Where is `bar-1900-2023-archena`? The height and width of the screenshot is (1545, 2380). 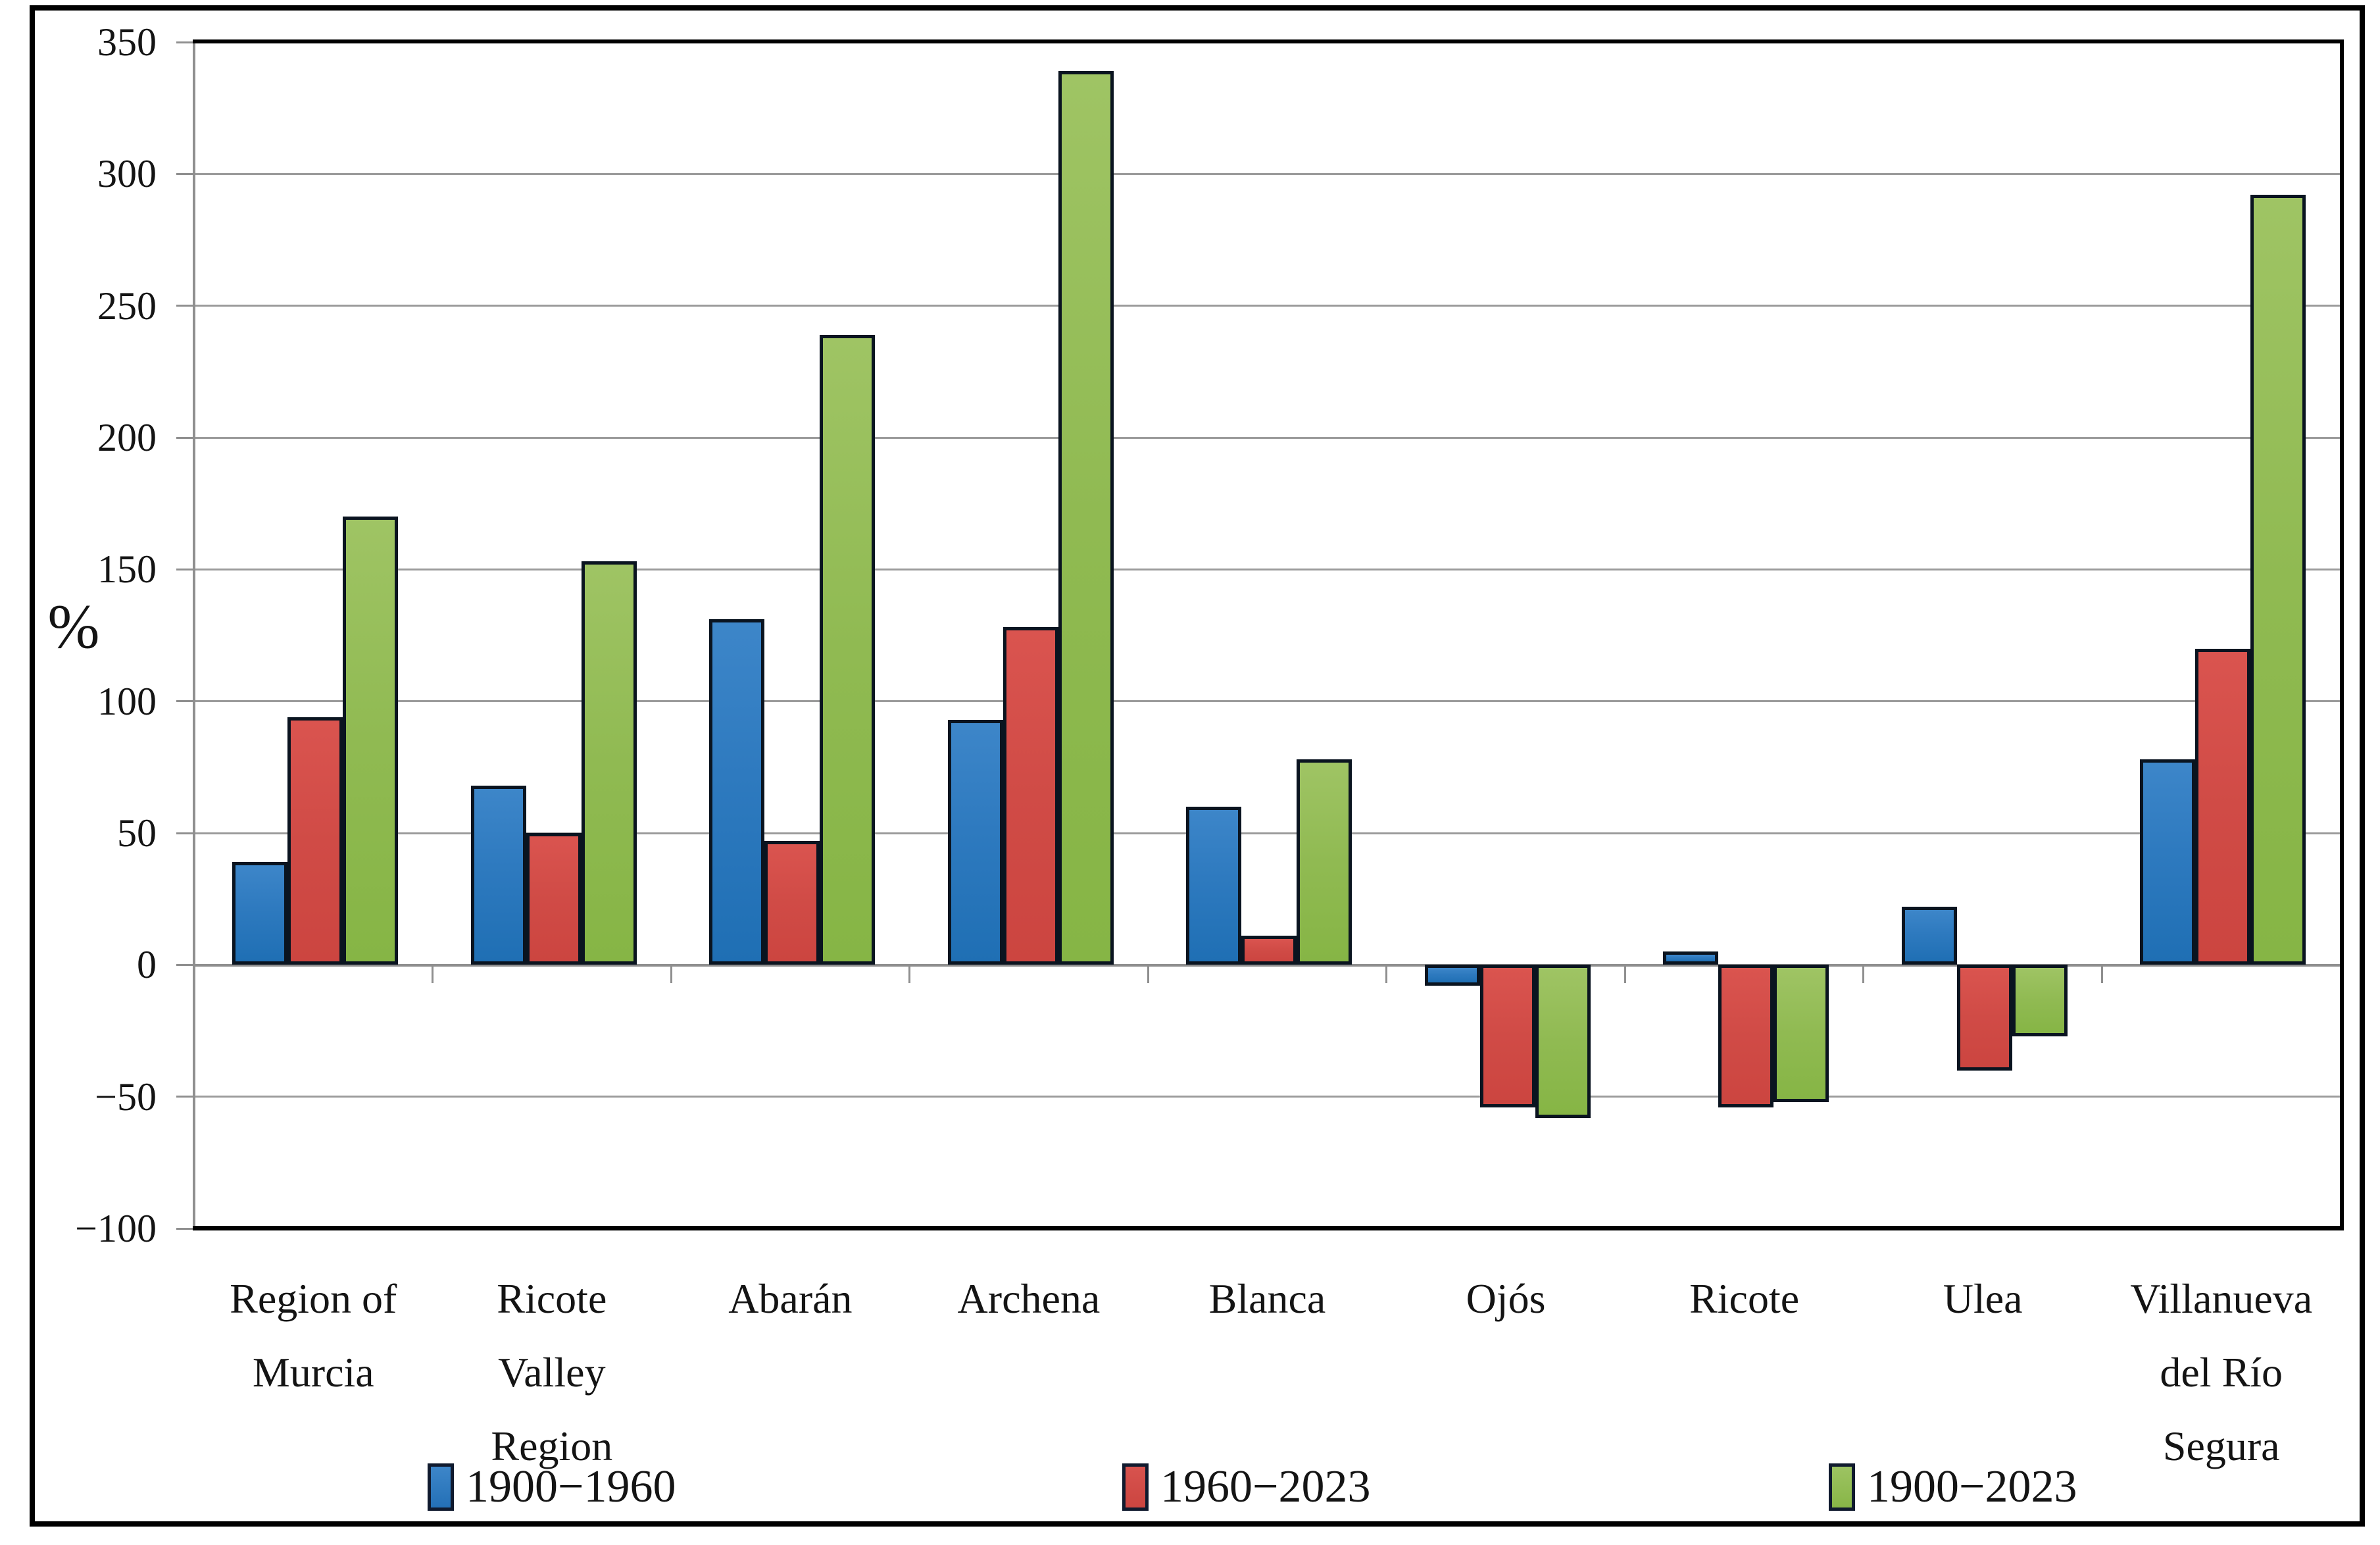 bar-1900-2023-archena is located at coordinates (1086, 518).